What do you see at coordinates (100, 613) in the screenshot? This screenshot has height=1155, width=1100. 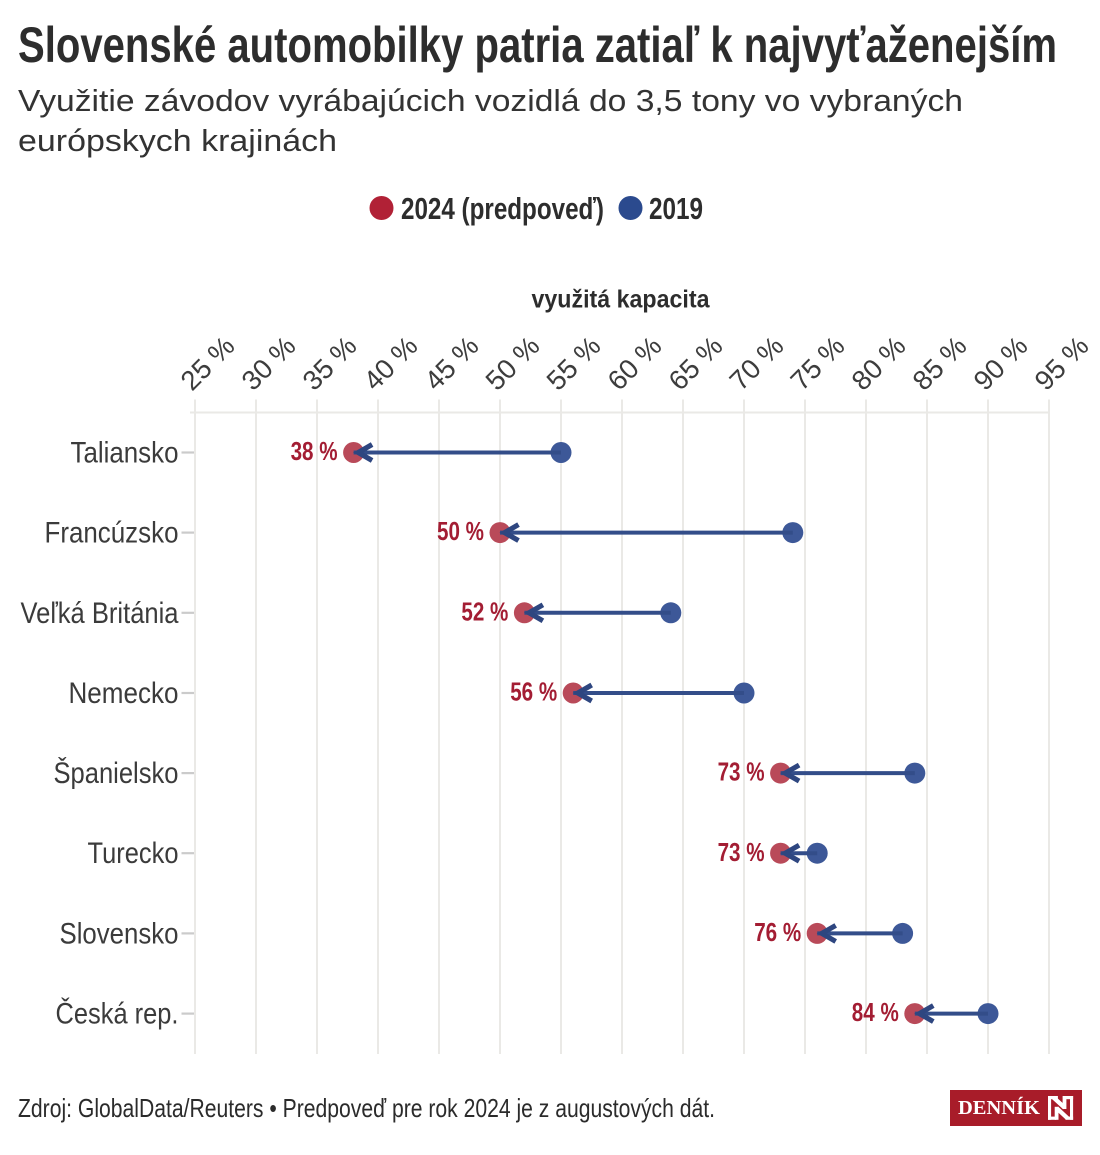 I see `svg-text: Veľká Británia` at bounding box center [100, 613].